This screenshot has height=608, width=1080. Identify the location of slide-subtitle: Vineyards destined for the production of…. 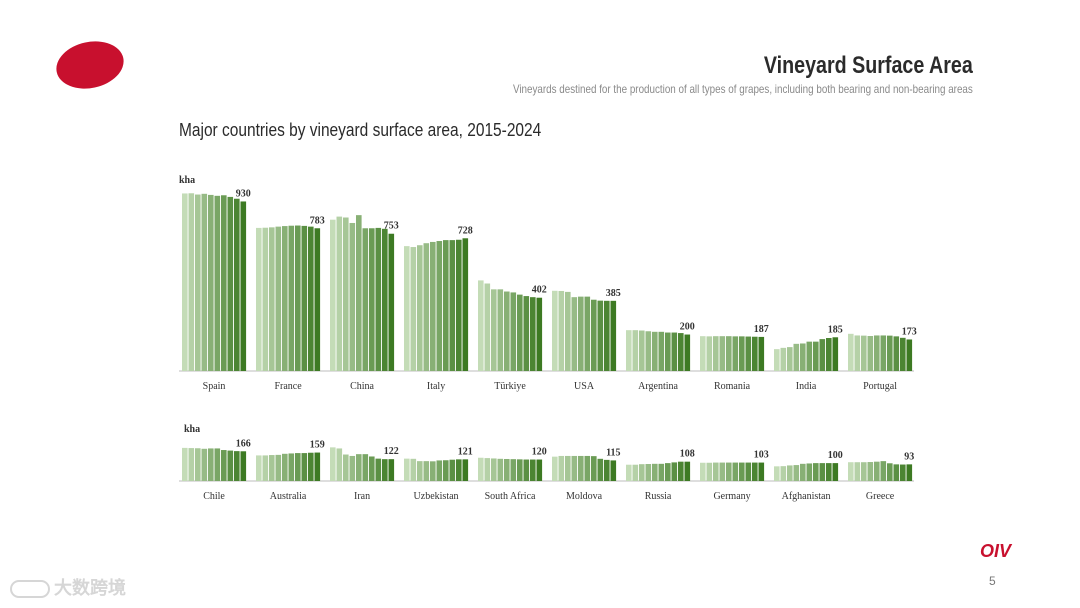
(743, 89).